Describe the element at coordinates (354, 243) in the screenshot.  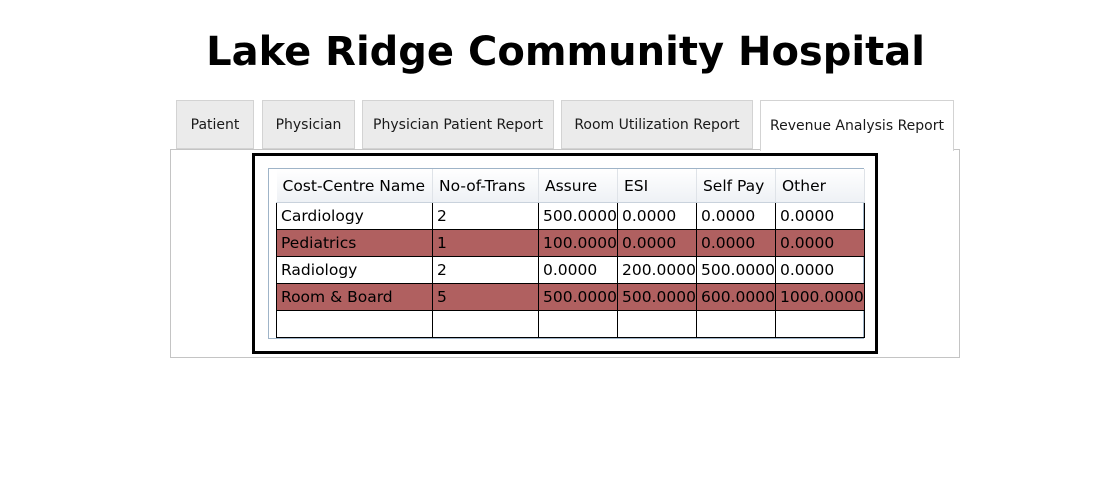
I see `cell-cost-centre-name: Pediatrics` at that location.